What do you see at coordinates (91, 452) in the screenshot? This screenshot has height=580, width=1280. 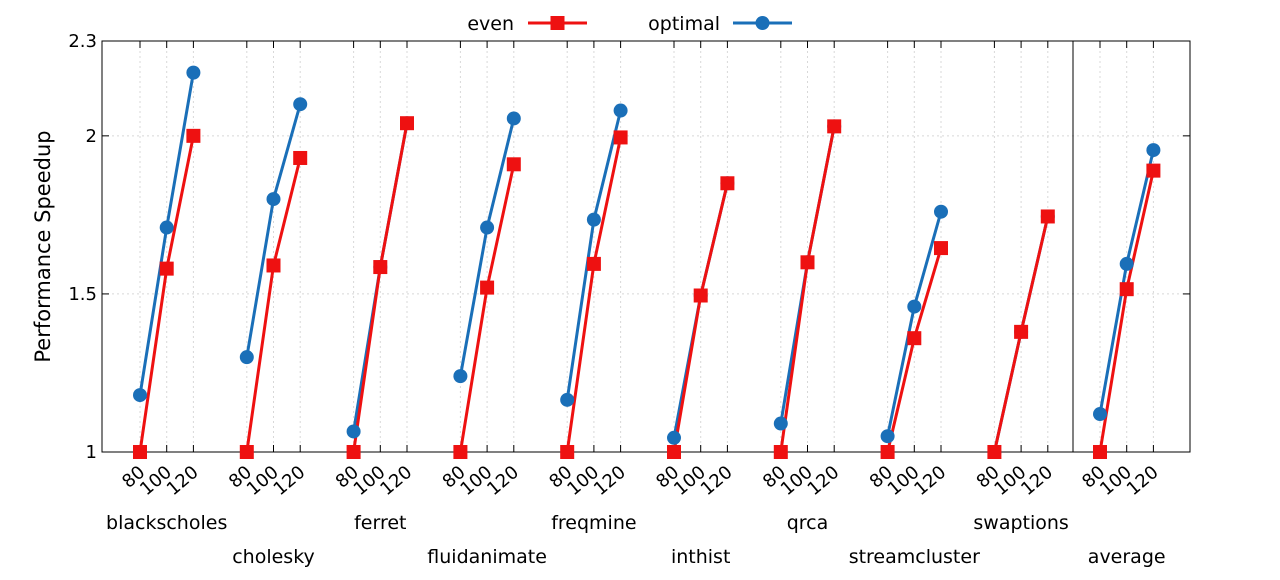 I see `y-tick-label: 1` at bounding box center [91, 452].